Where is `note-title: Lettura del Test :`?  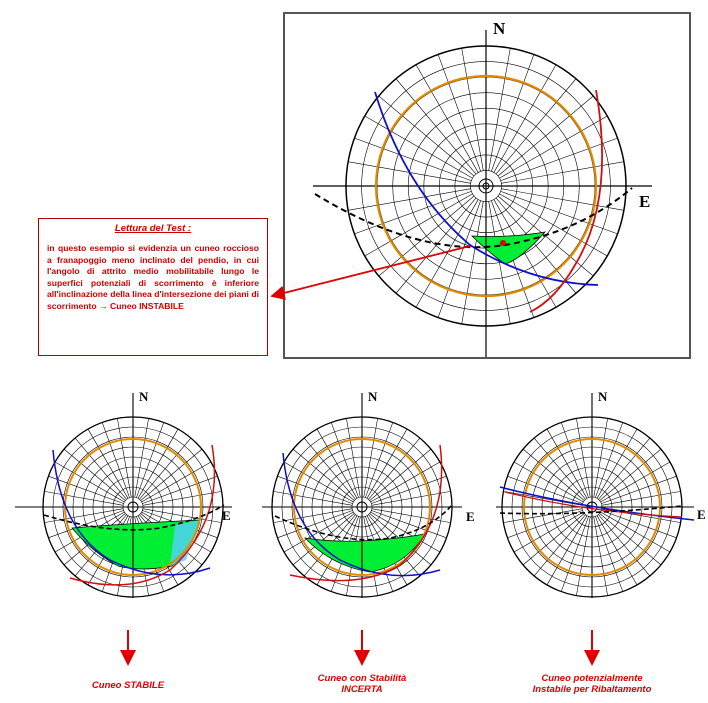
note-title: Lettura del Test : is located at coordinates (153, 228).